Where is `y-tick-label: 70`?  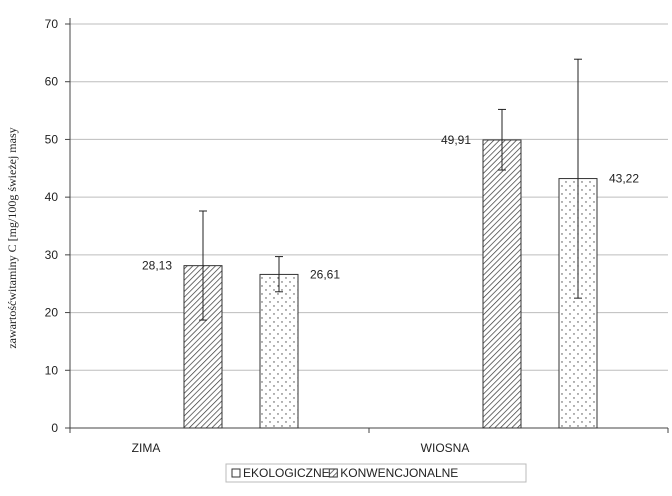
y-tick-label: 70 is located at coordinates (52, 24).